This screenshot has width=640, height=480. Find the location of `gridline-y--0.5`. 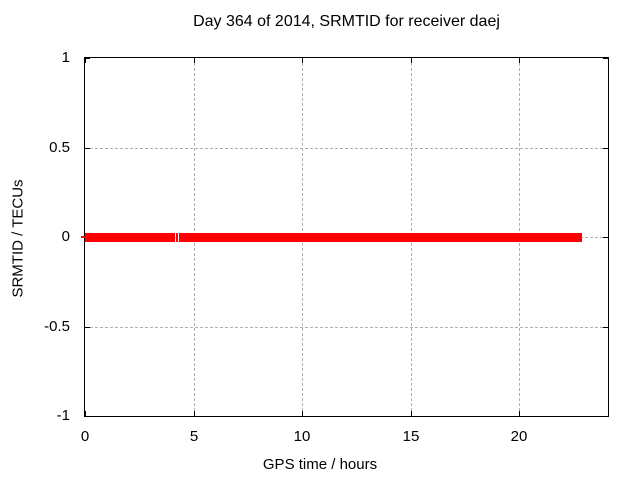

gridline-y--0.5 is located at coordinates (346, 327).